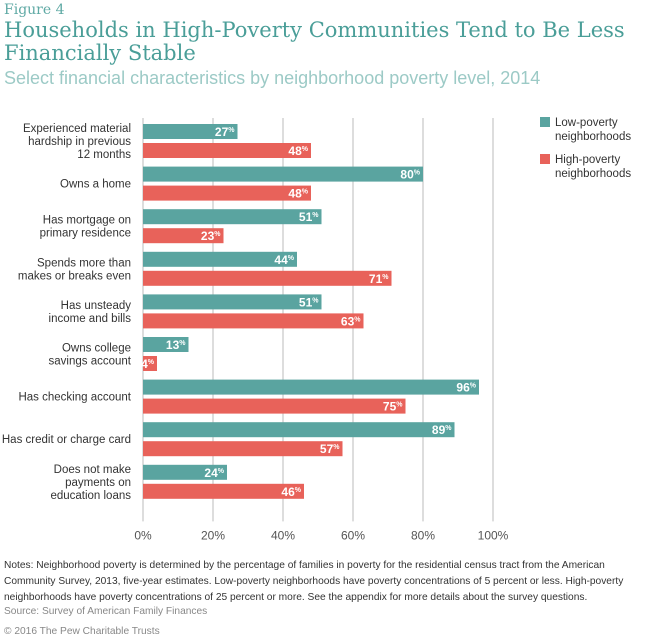  I want to click on category-label: education loans, so click(90, 496).